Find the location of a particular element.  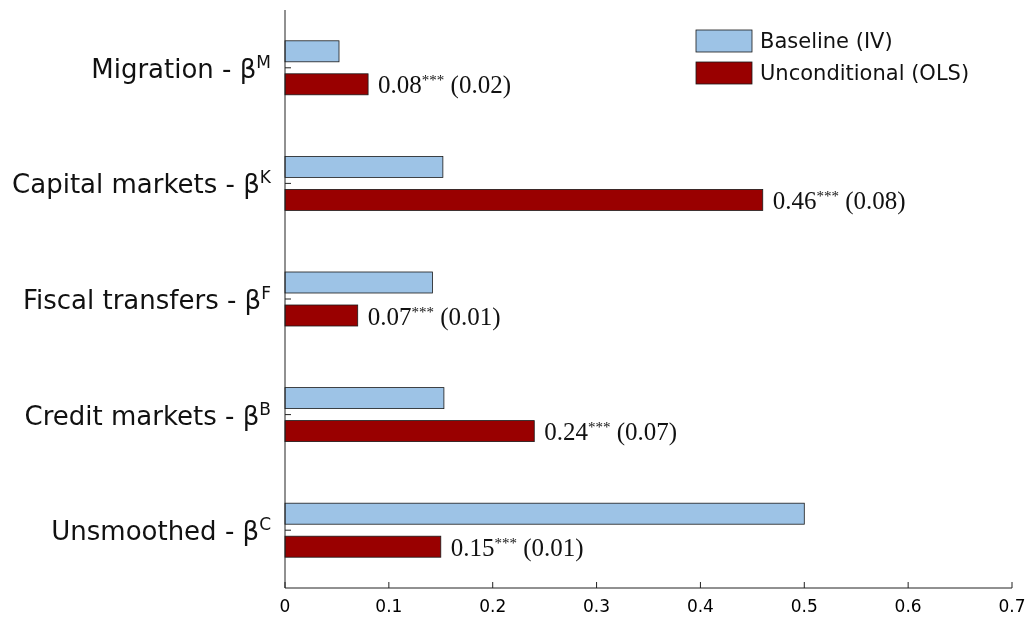

x-tick-label: 0.4 is located at coordinates (700, 606).